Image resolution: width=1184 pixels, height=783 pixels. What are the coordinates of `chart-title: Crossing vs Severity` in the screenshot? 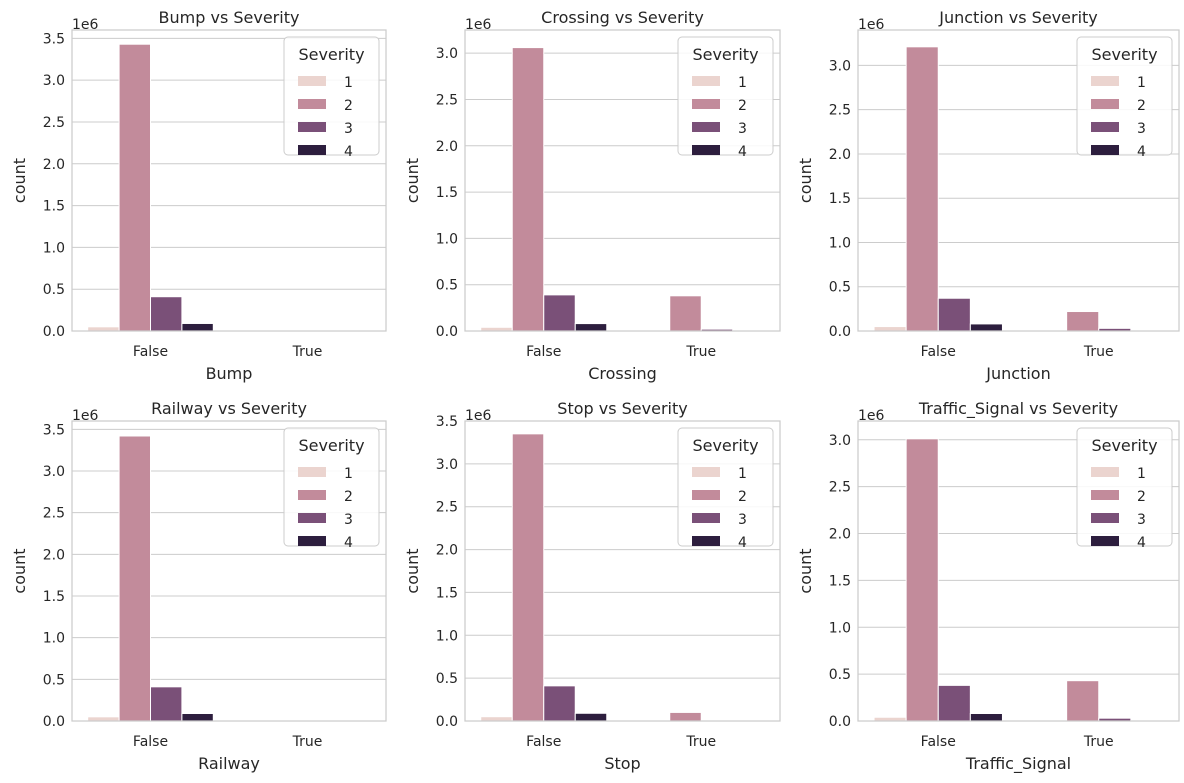 It's located at (622, 17).